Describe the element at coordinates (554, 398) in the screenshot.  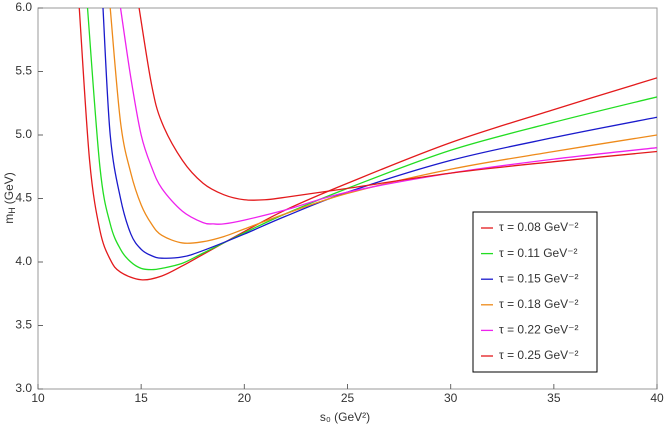
I see `x-tick-label: 35` at that location.